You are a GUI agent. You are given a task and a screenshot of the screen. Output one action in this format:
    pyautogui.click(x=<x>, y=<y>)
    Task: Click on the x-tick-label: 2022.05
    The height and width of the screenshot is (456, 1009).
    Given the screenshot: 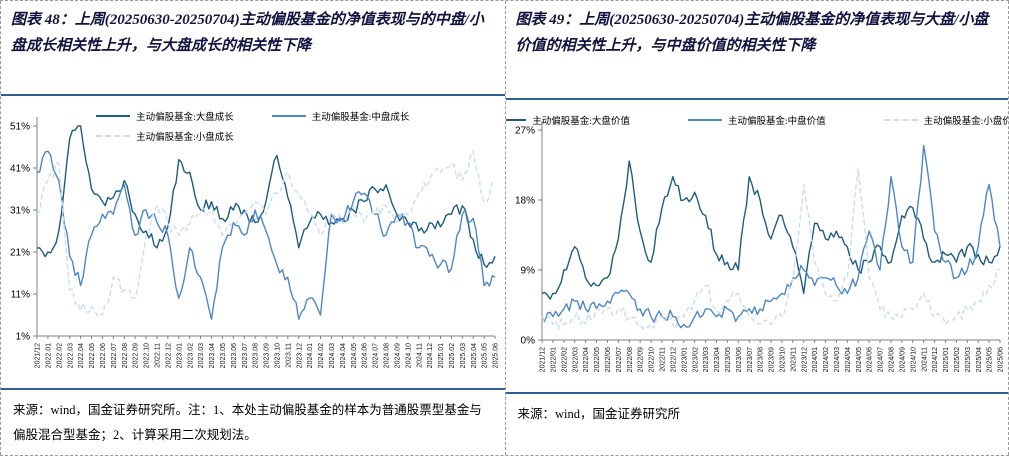 What is the action you would take?
    pyautogui.click(x=92, y=355)
    